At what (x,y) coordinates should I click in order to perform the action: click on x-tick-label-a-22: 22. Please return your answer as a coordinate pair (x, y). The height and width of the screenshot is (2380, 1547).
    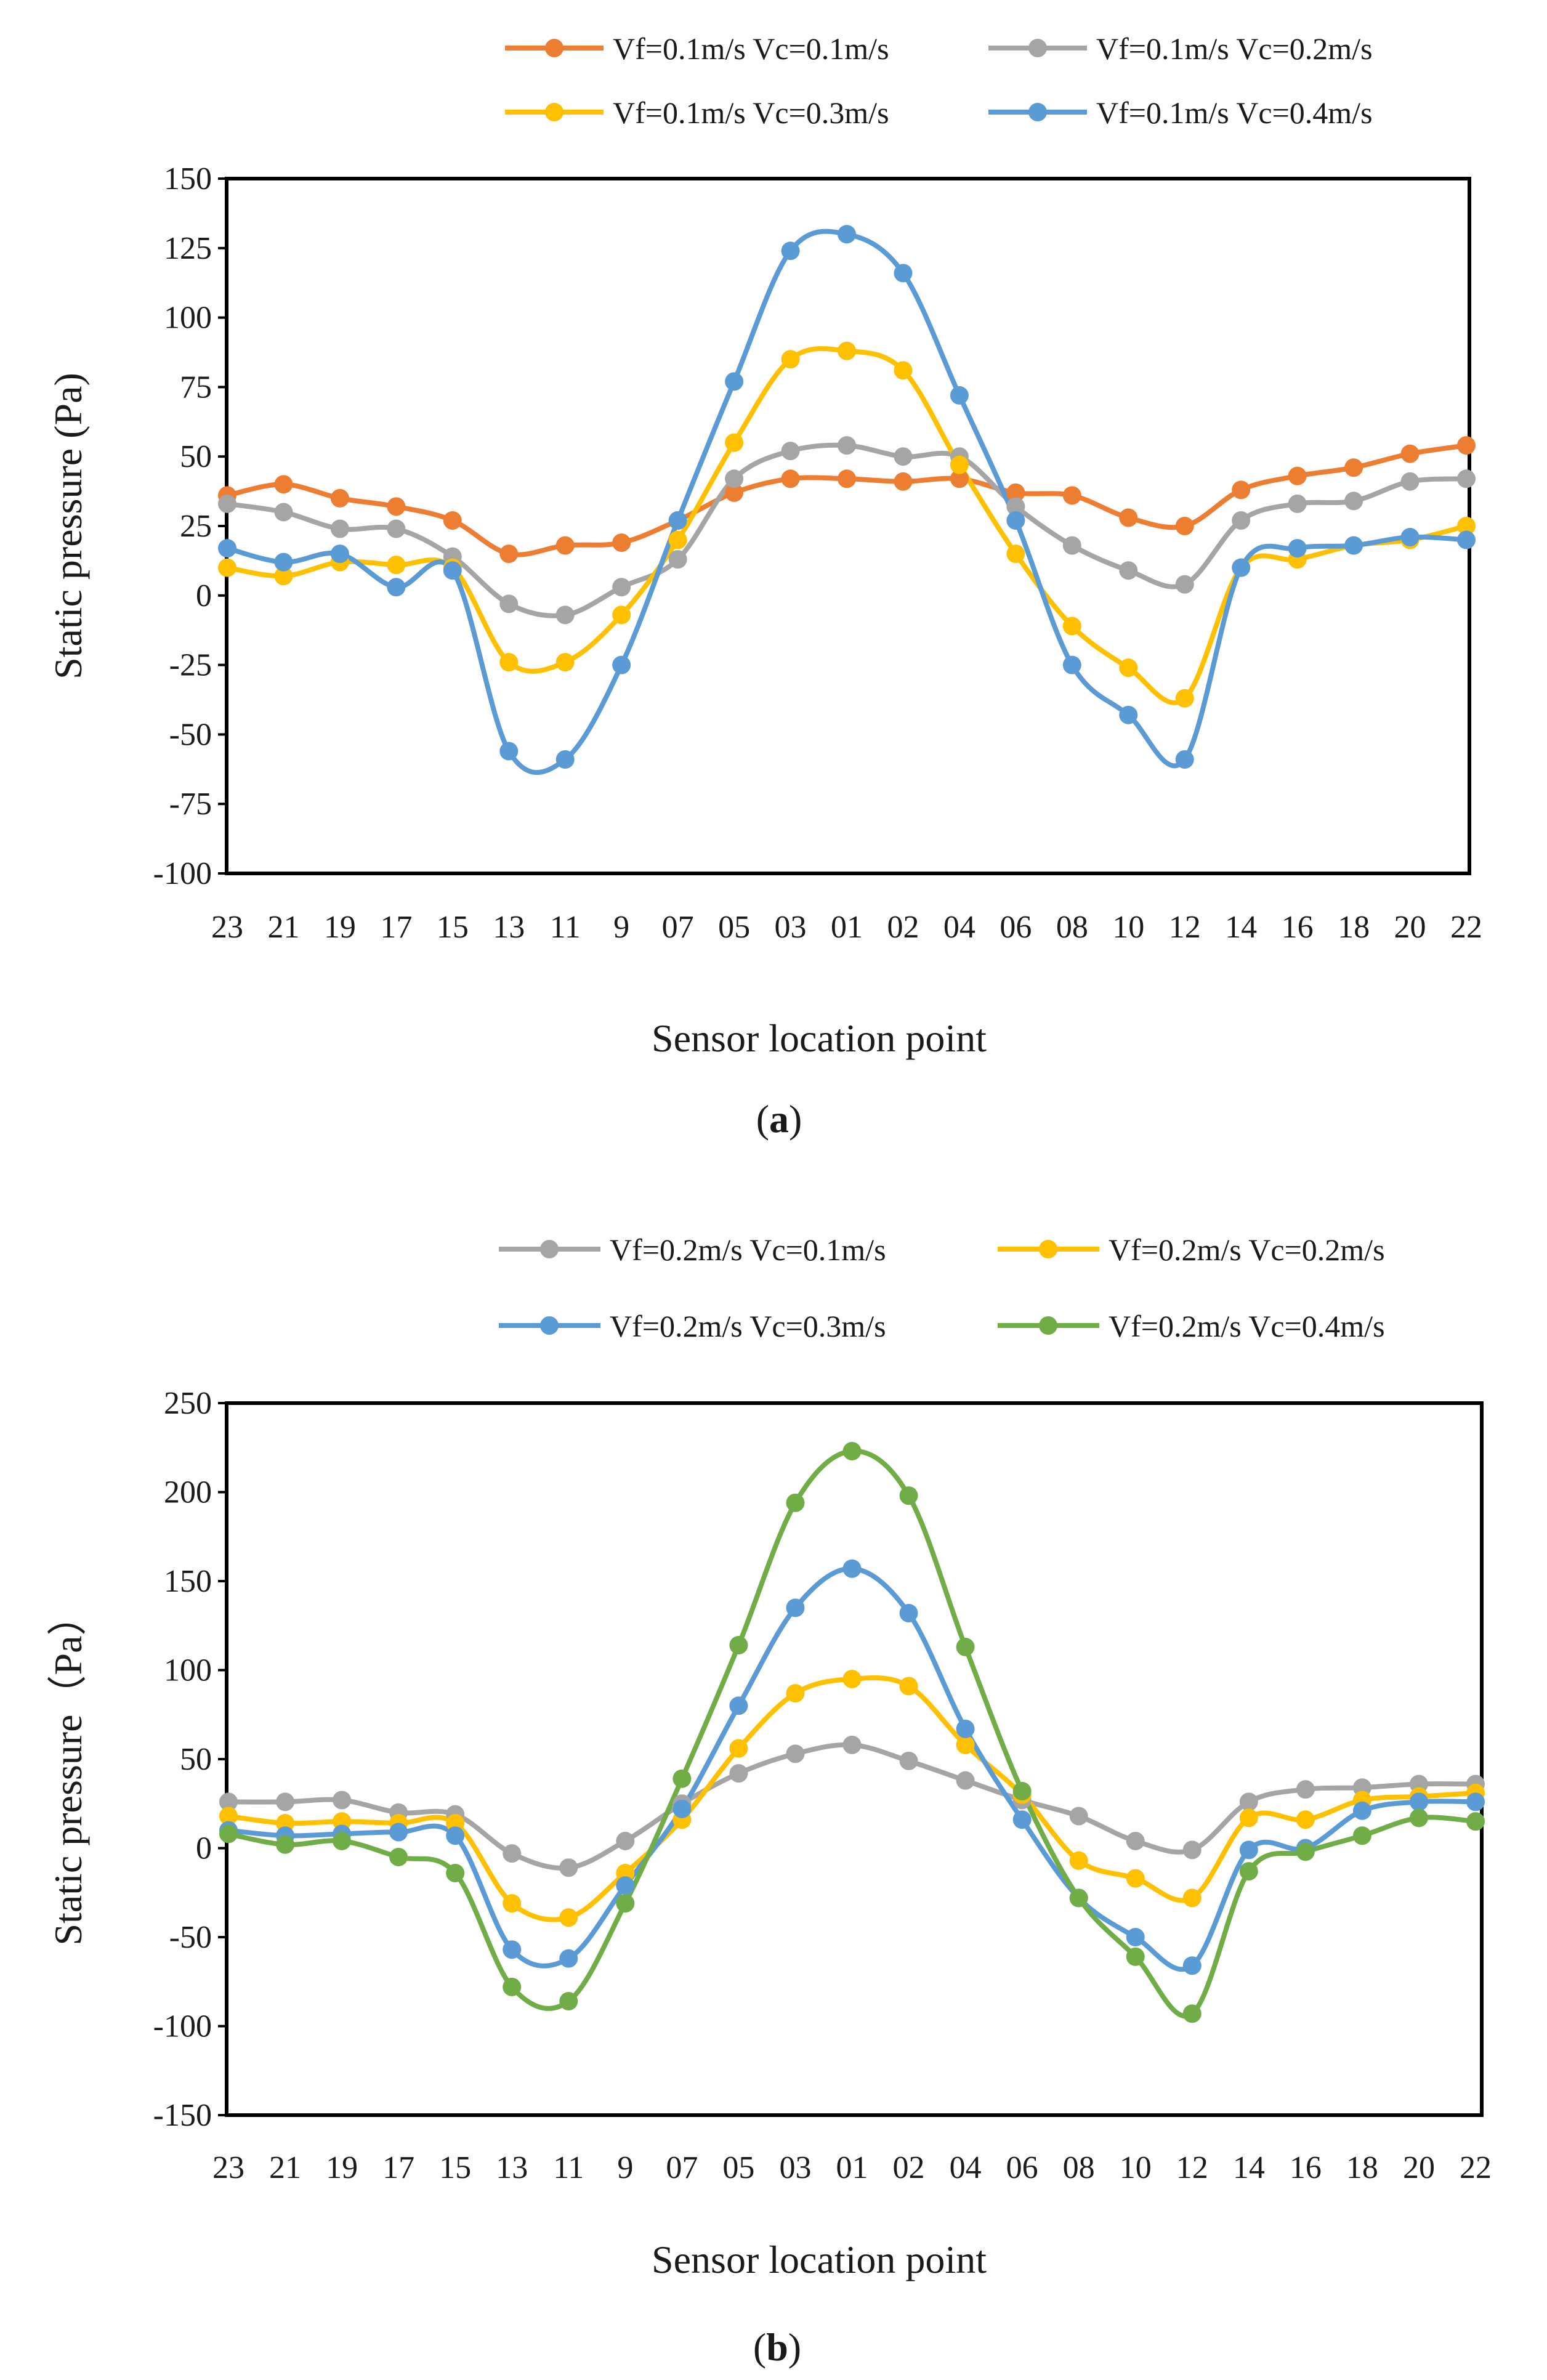
    Looking at the image, I should click on (1466, 927).